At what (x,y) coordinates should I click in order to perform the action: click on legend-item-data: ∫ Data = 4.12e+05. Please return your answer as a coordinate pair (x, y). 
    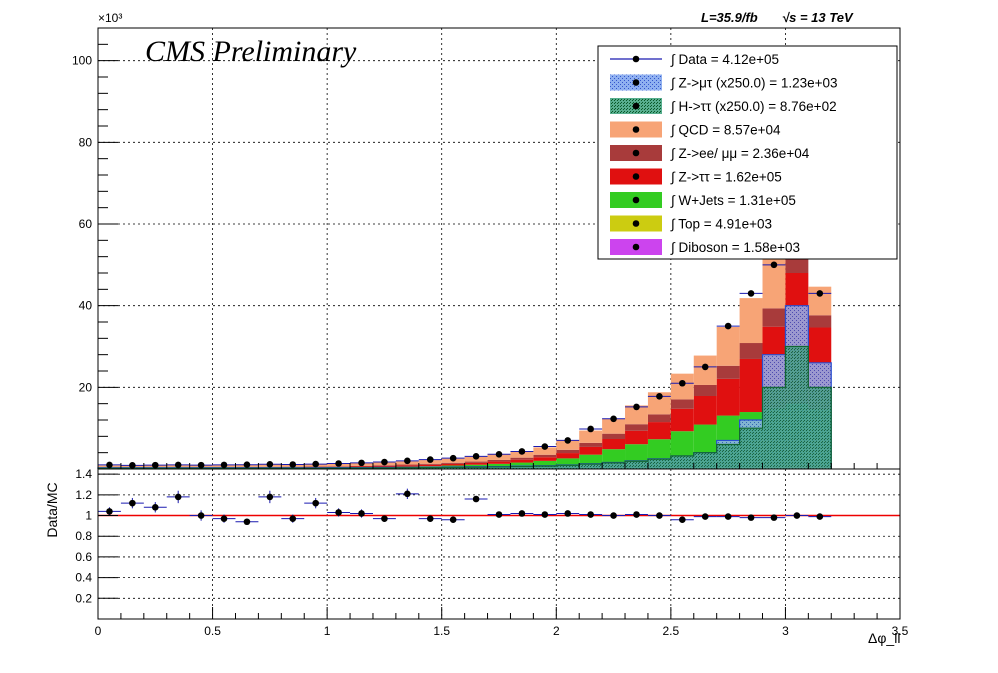
    Looking at the image, I should click on (694, 59).